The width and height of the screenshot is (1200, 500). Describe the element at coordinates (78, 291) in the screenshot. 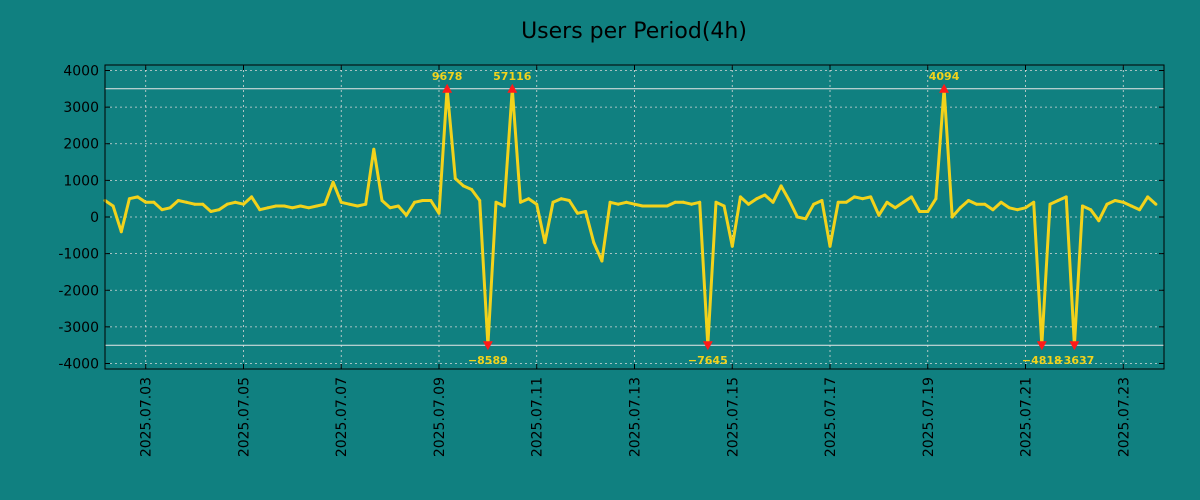

I see `y-tick-label: -2000` at that location.